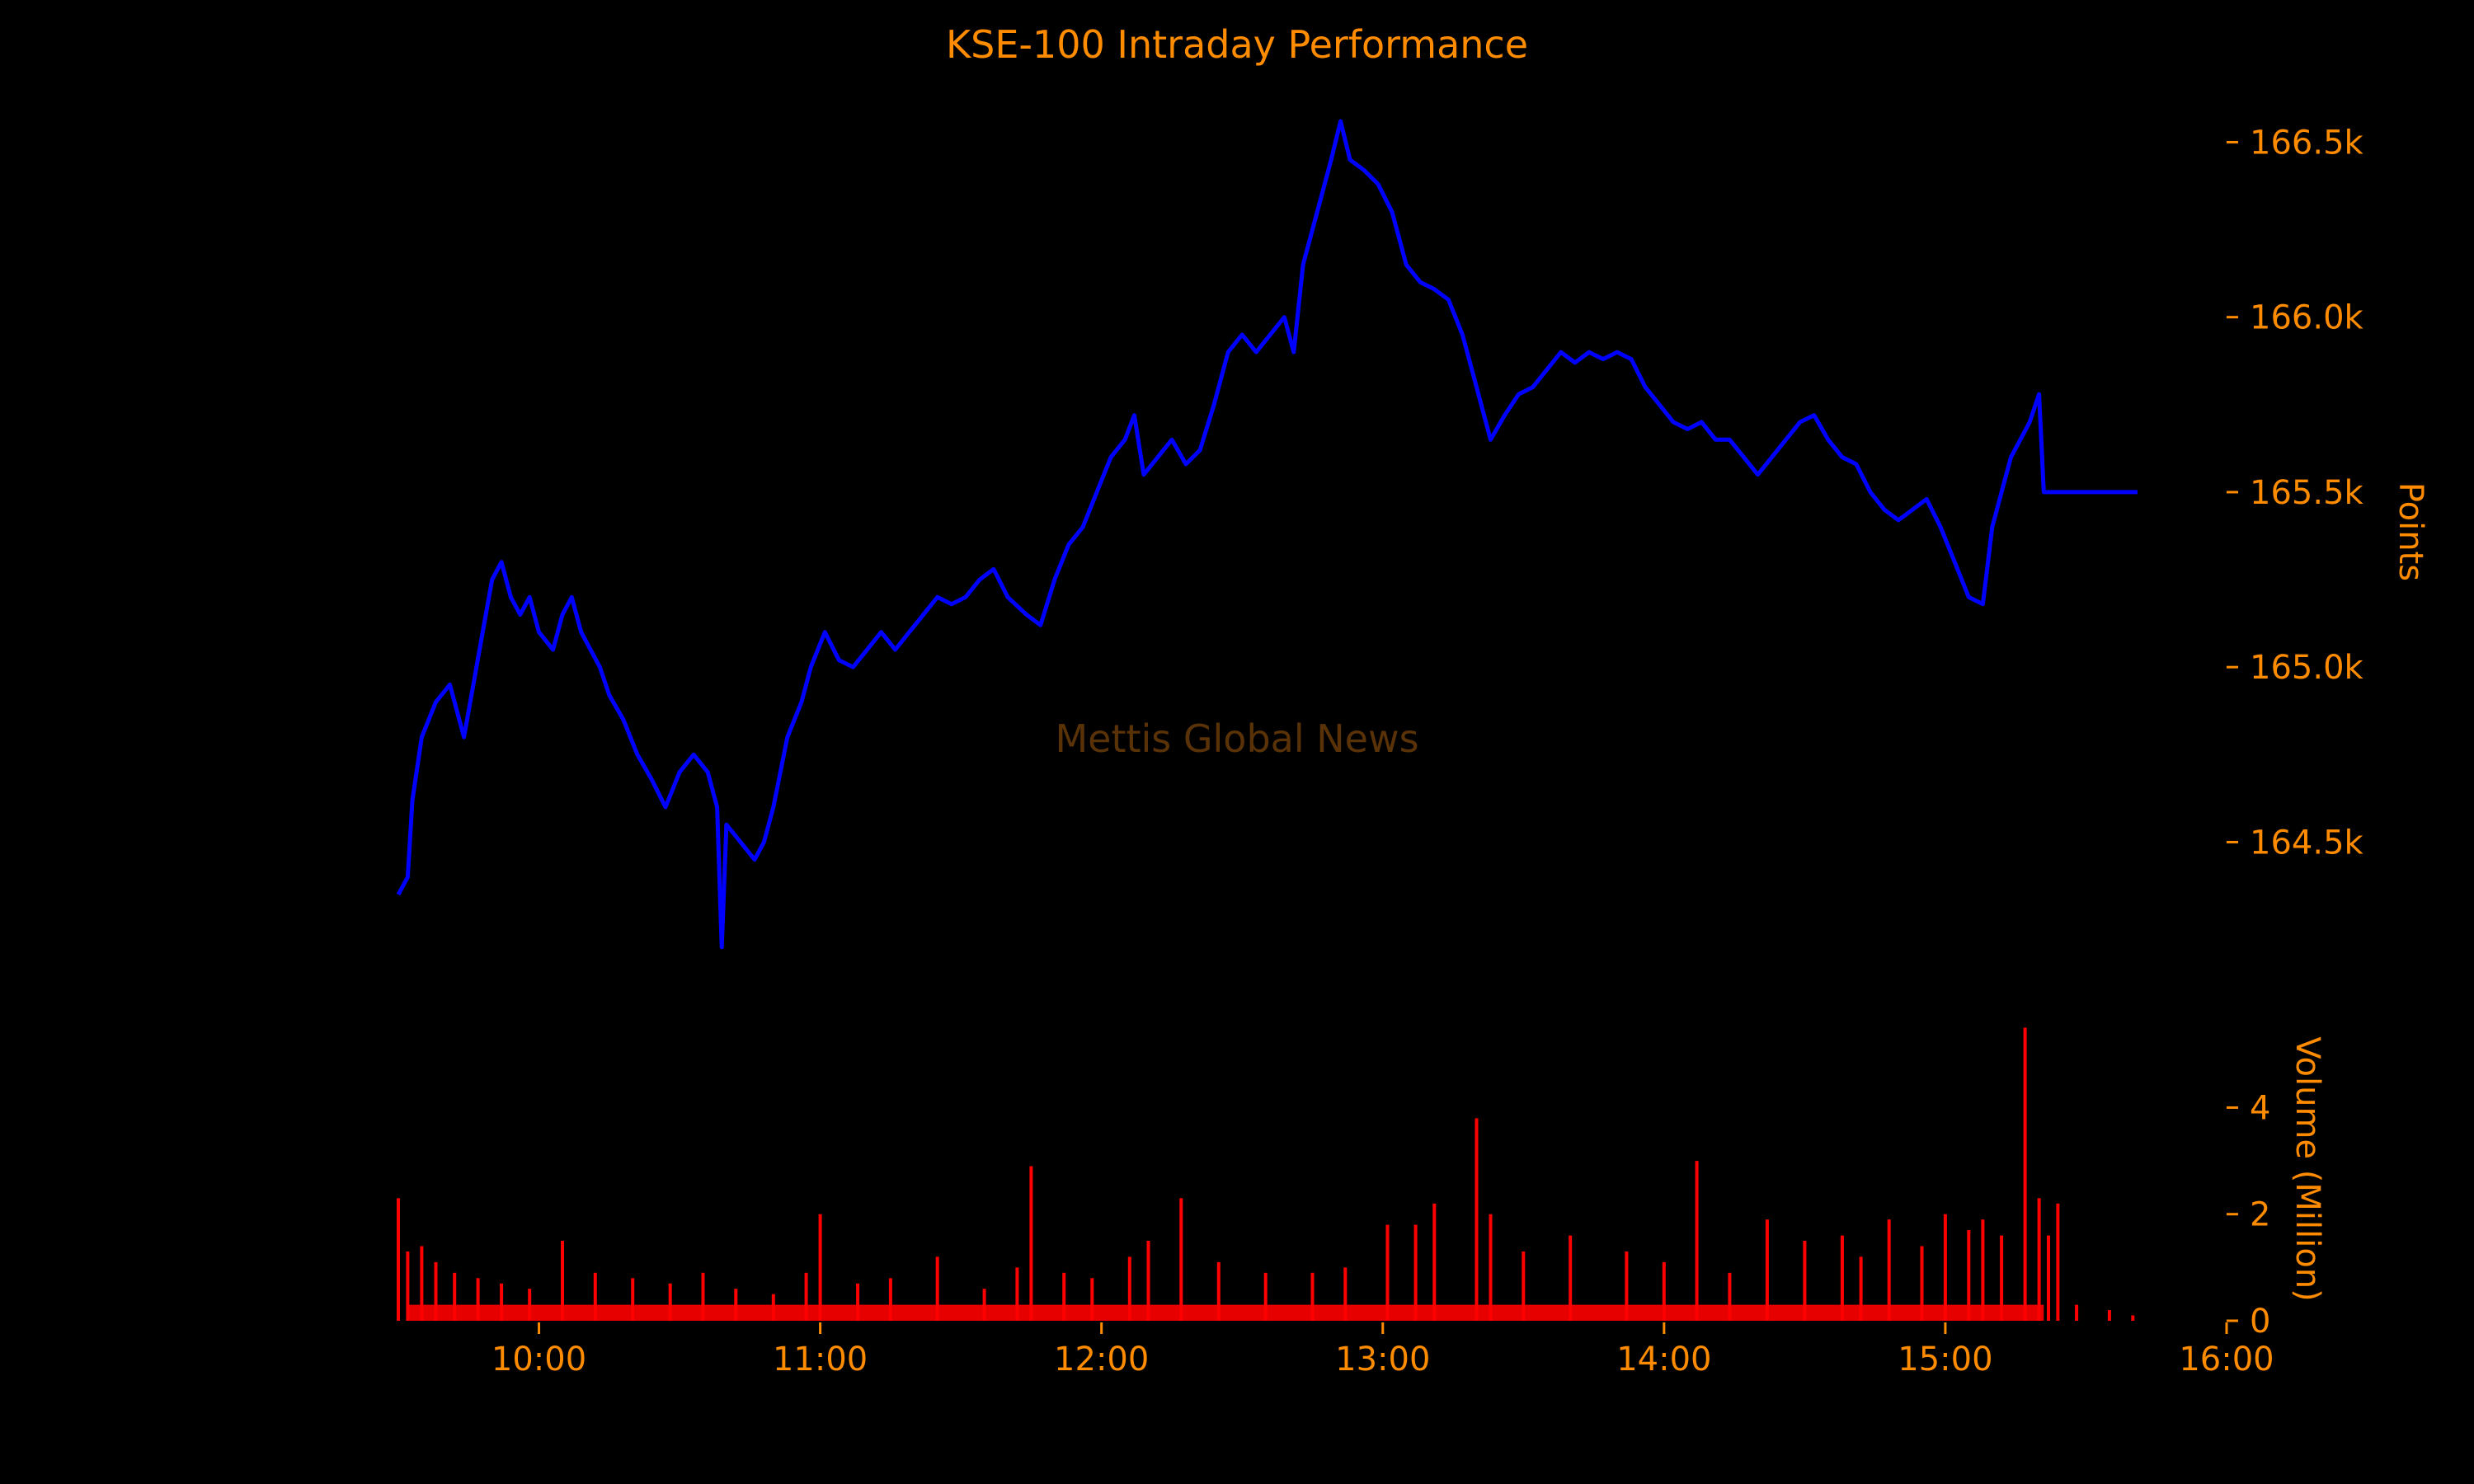 This screenshot has width=2474, height=1484. Describe the element at coordinates (539, 1359) in the screenshot. I see `x-tick-label: 10:00` at that location.